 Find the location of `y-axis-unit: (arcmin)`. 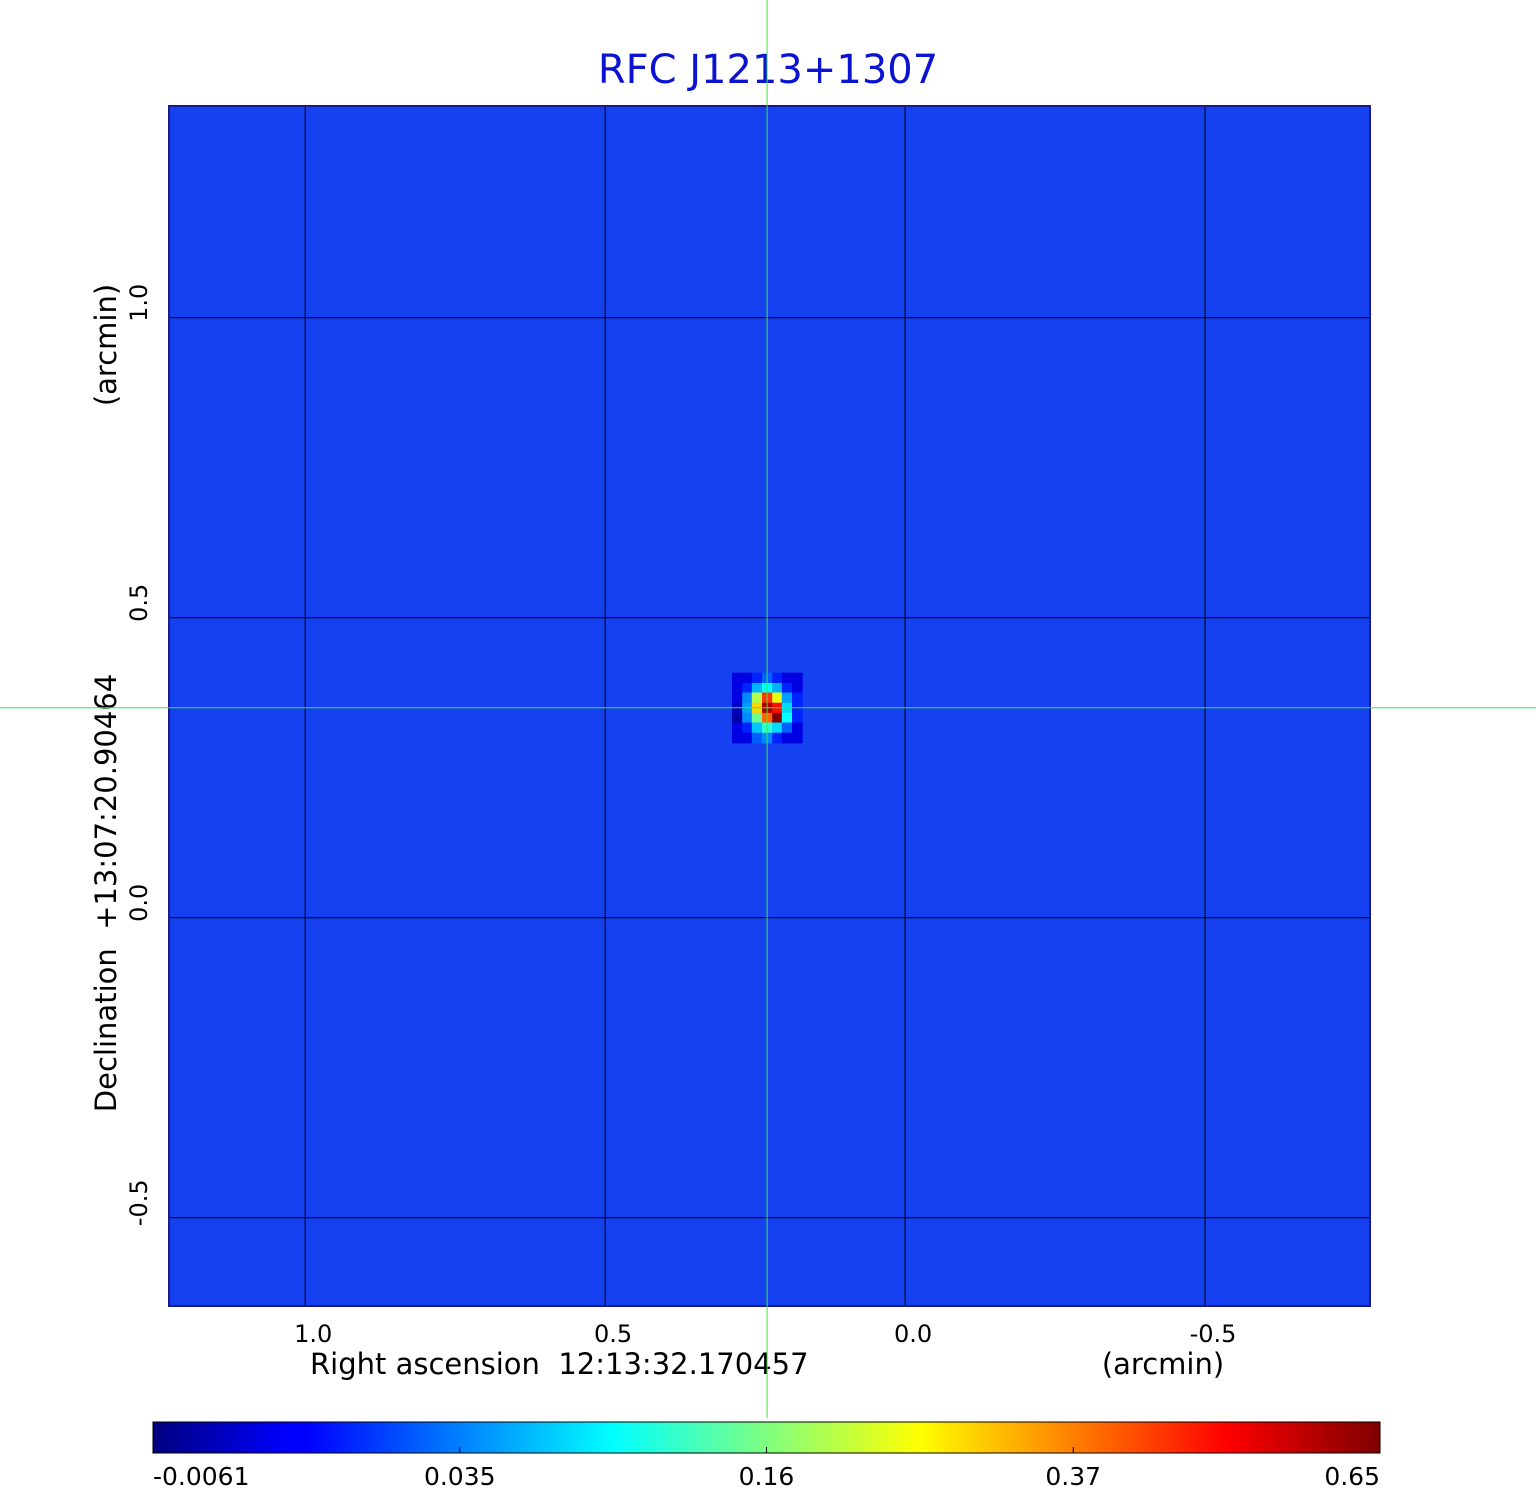

y-axis-unit: (arcmin) is located at coordinates (106, 345).